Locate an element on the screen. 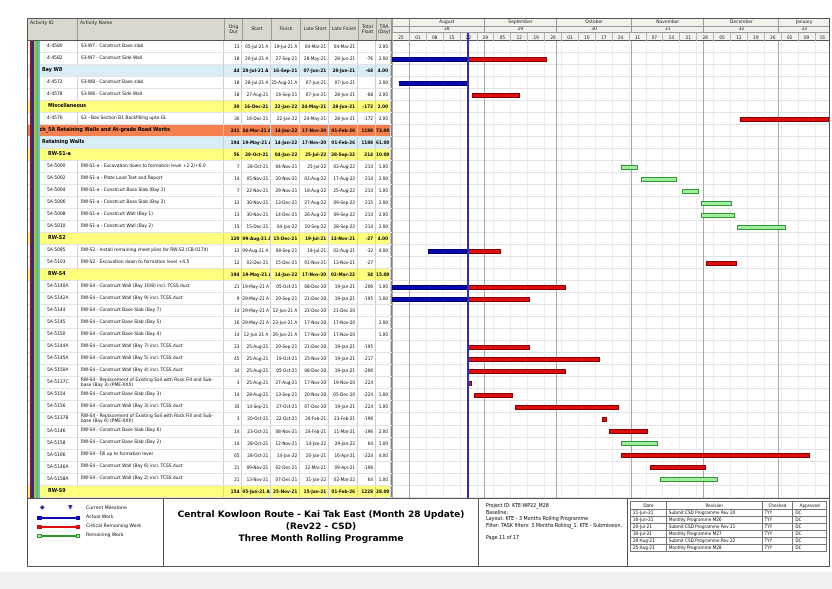 The height and width of the screenshot is (589, 832). band-name-cell: Miscellaneous is located at coordinates (126, 107).